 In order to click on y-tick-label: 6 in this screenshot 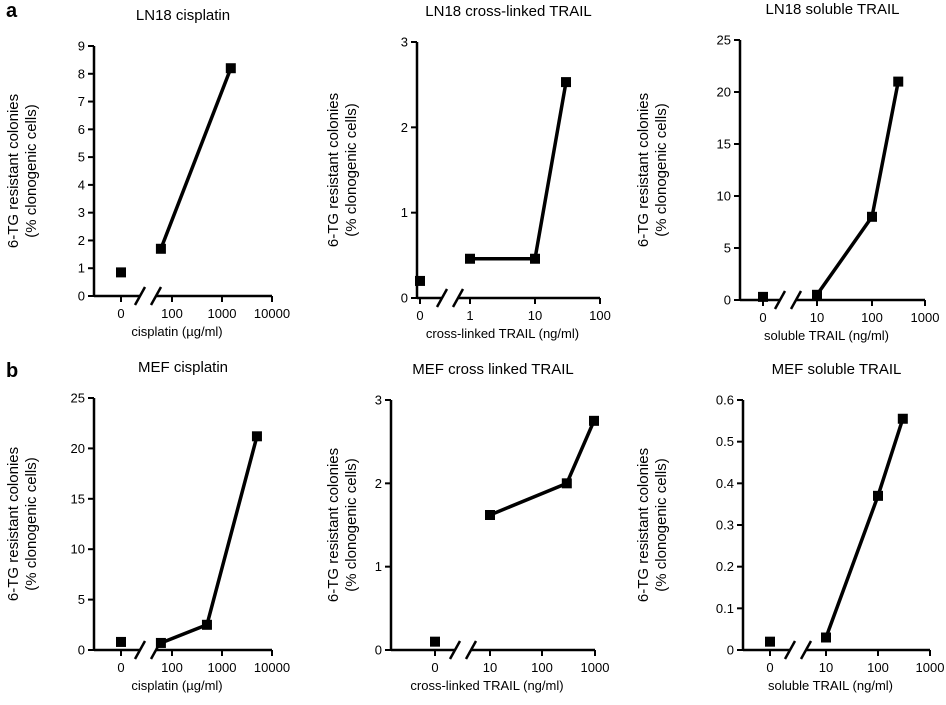, I will do `click(81, 129)`.